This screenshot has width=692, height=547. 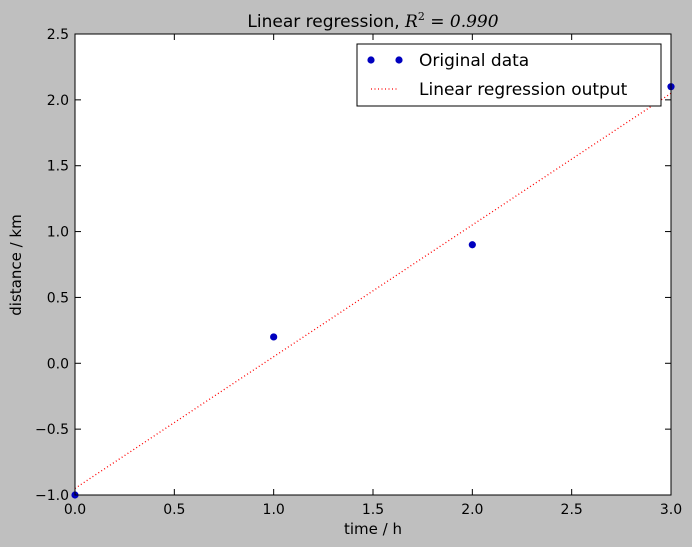 What do you see at coordinates (274, 510) in the screenshot?
I see `x-tick-label: 1.0` at bounding box center [274, 510].